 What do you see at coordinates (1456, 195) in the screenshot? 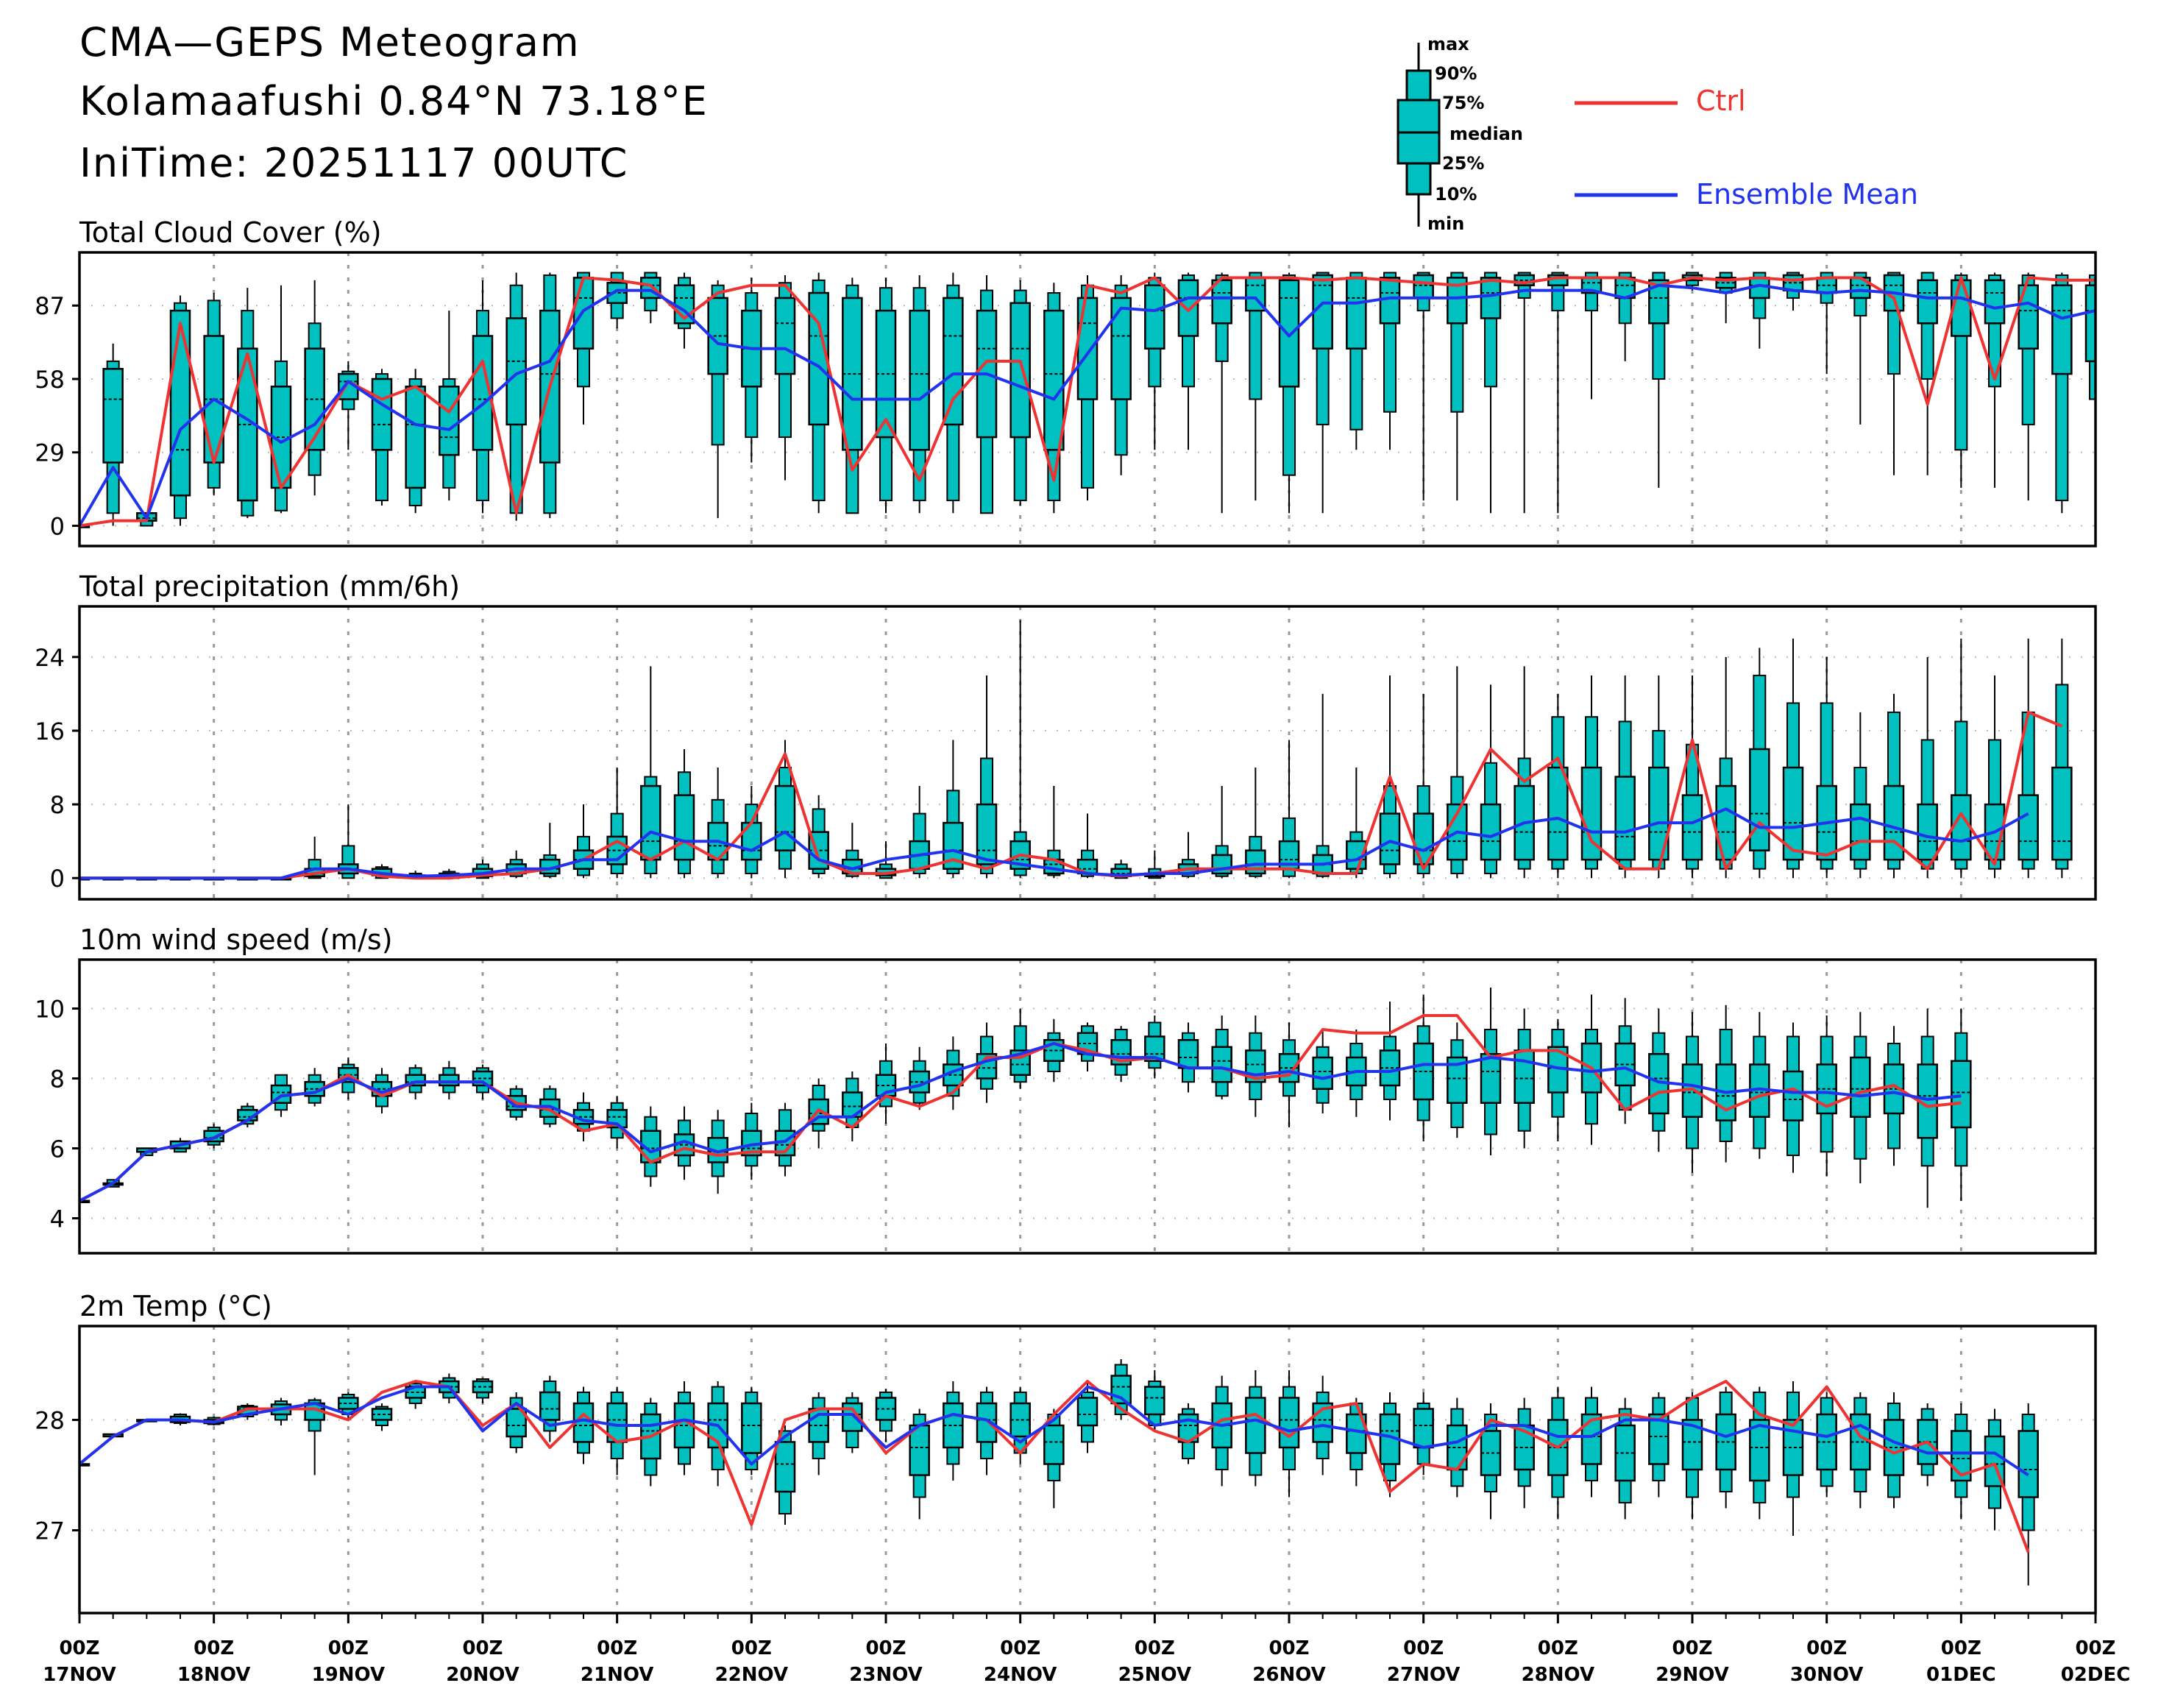
I see `legend-p10: 10%` at bounding box center [1456, 195].